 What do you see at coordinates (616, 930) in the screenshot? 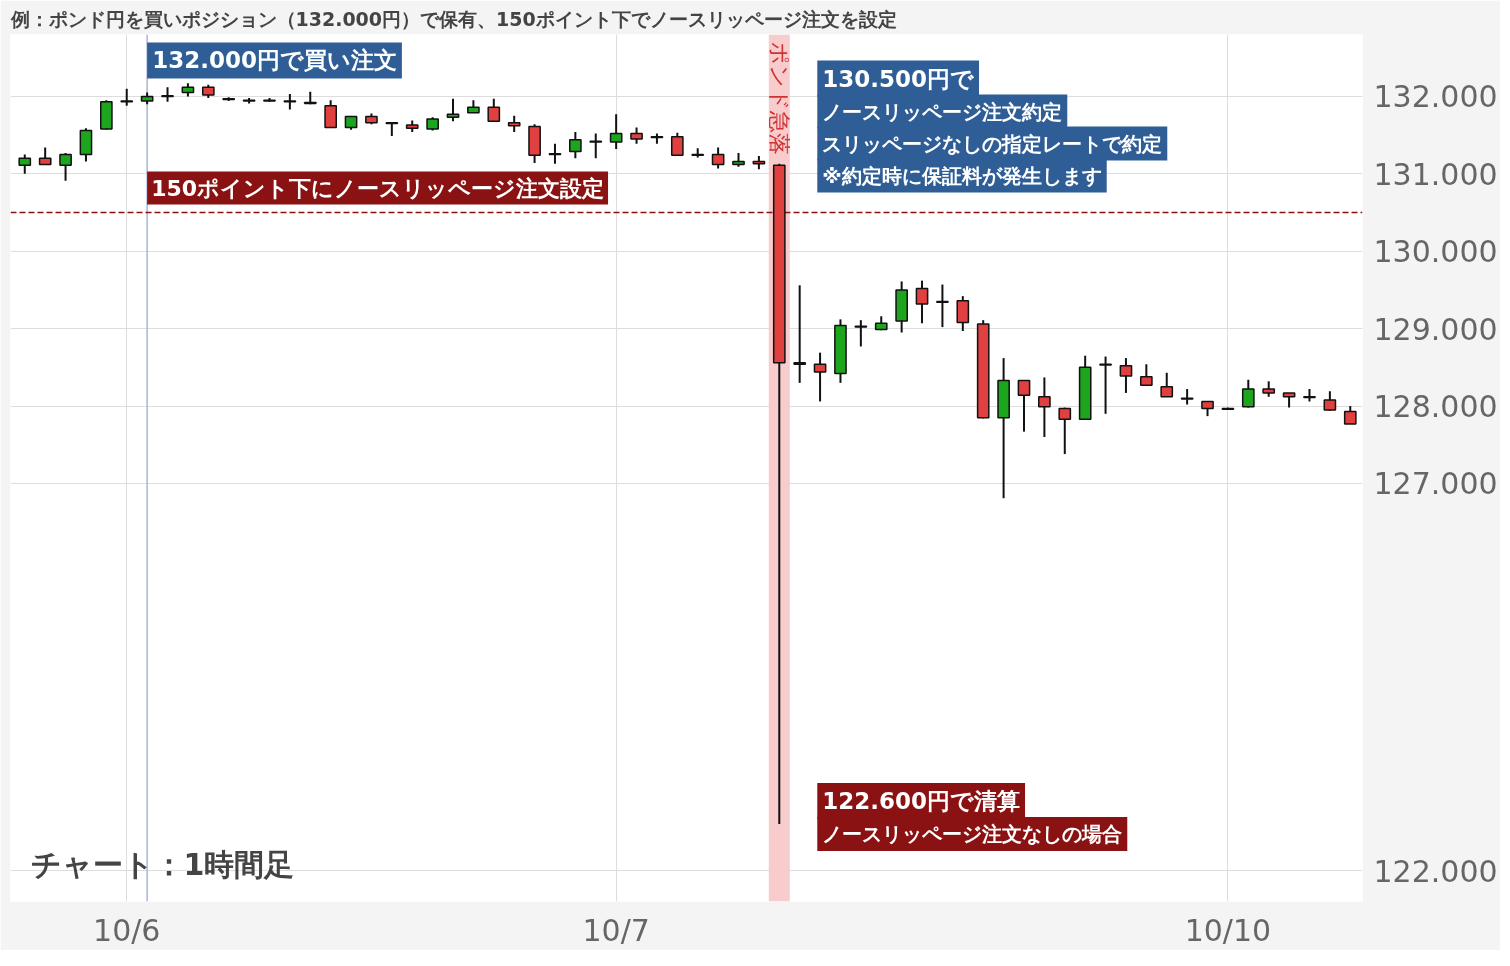
I see `x-tick-label: 10/7` at bounding box center [616, 930].